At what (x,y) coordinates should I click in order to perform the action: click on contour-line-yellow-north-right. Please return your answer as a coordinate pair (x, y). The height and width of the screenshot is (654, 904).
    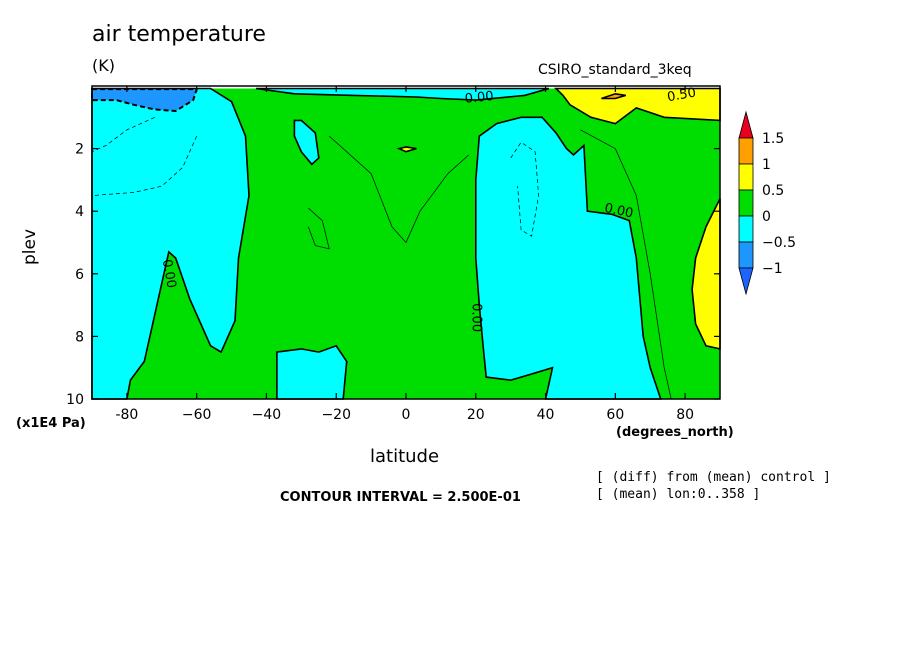
    Looking at the image, I should click on (706, 274).